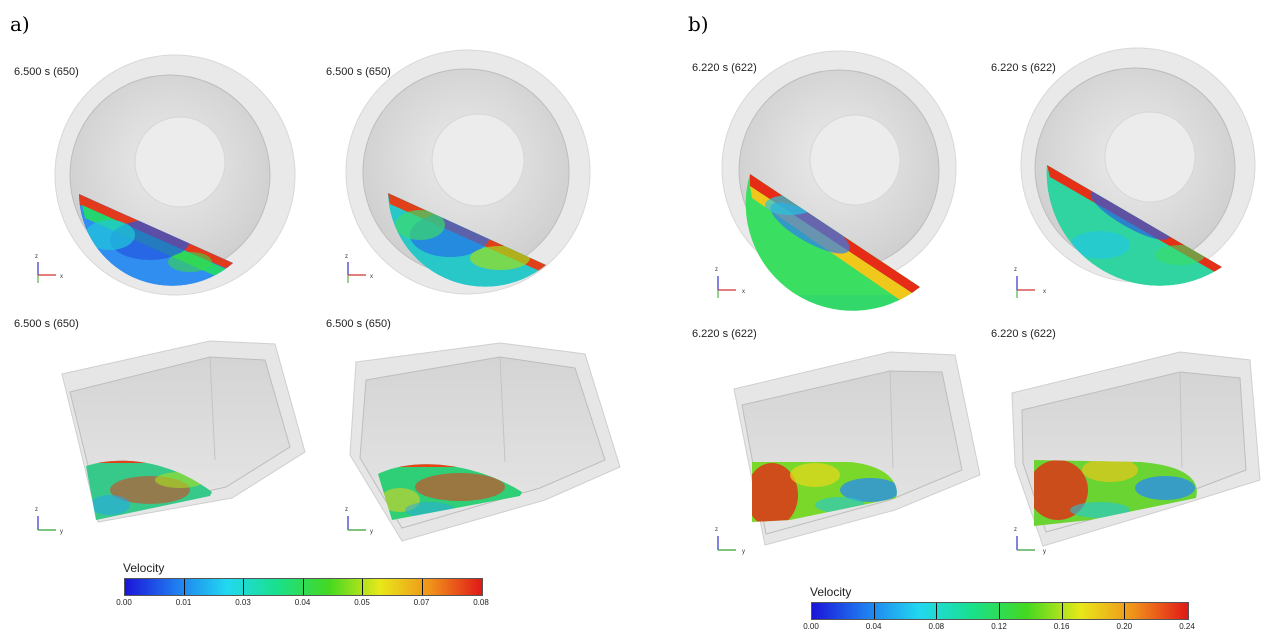 This screenshot has width=1287, height=635. What do you see at coordinates (358, 72) in the screenshot?
I see `timestamp-a-top-right: 6.500 s (650)` at bounding box center [358, 72].